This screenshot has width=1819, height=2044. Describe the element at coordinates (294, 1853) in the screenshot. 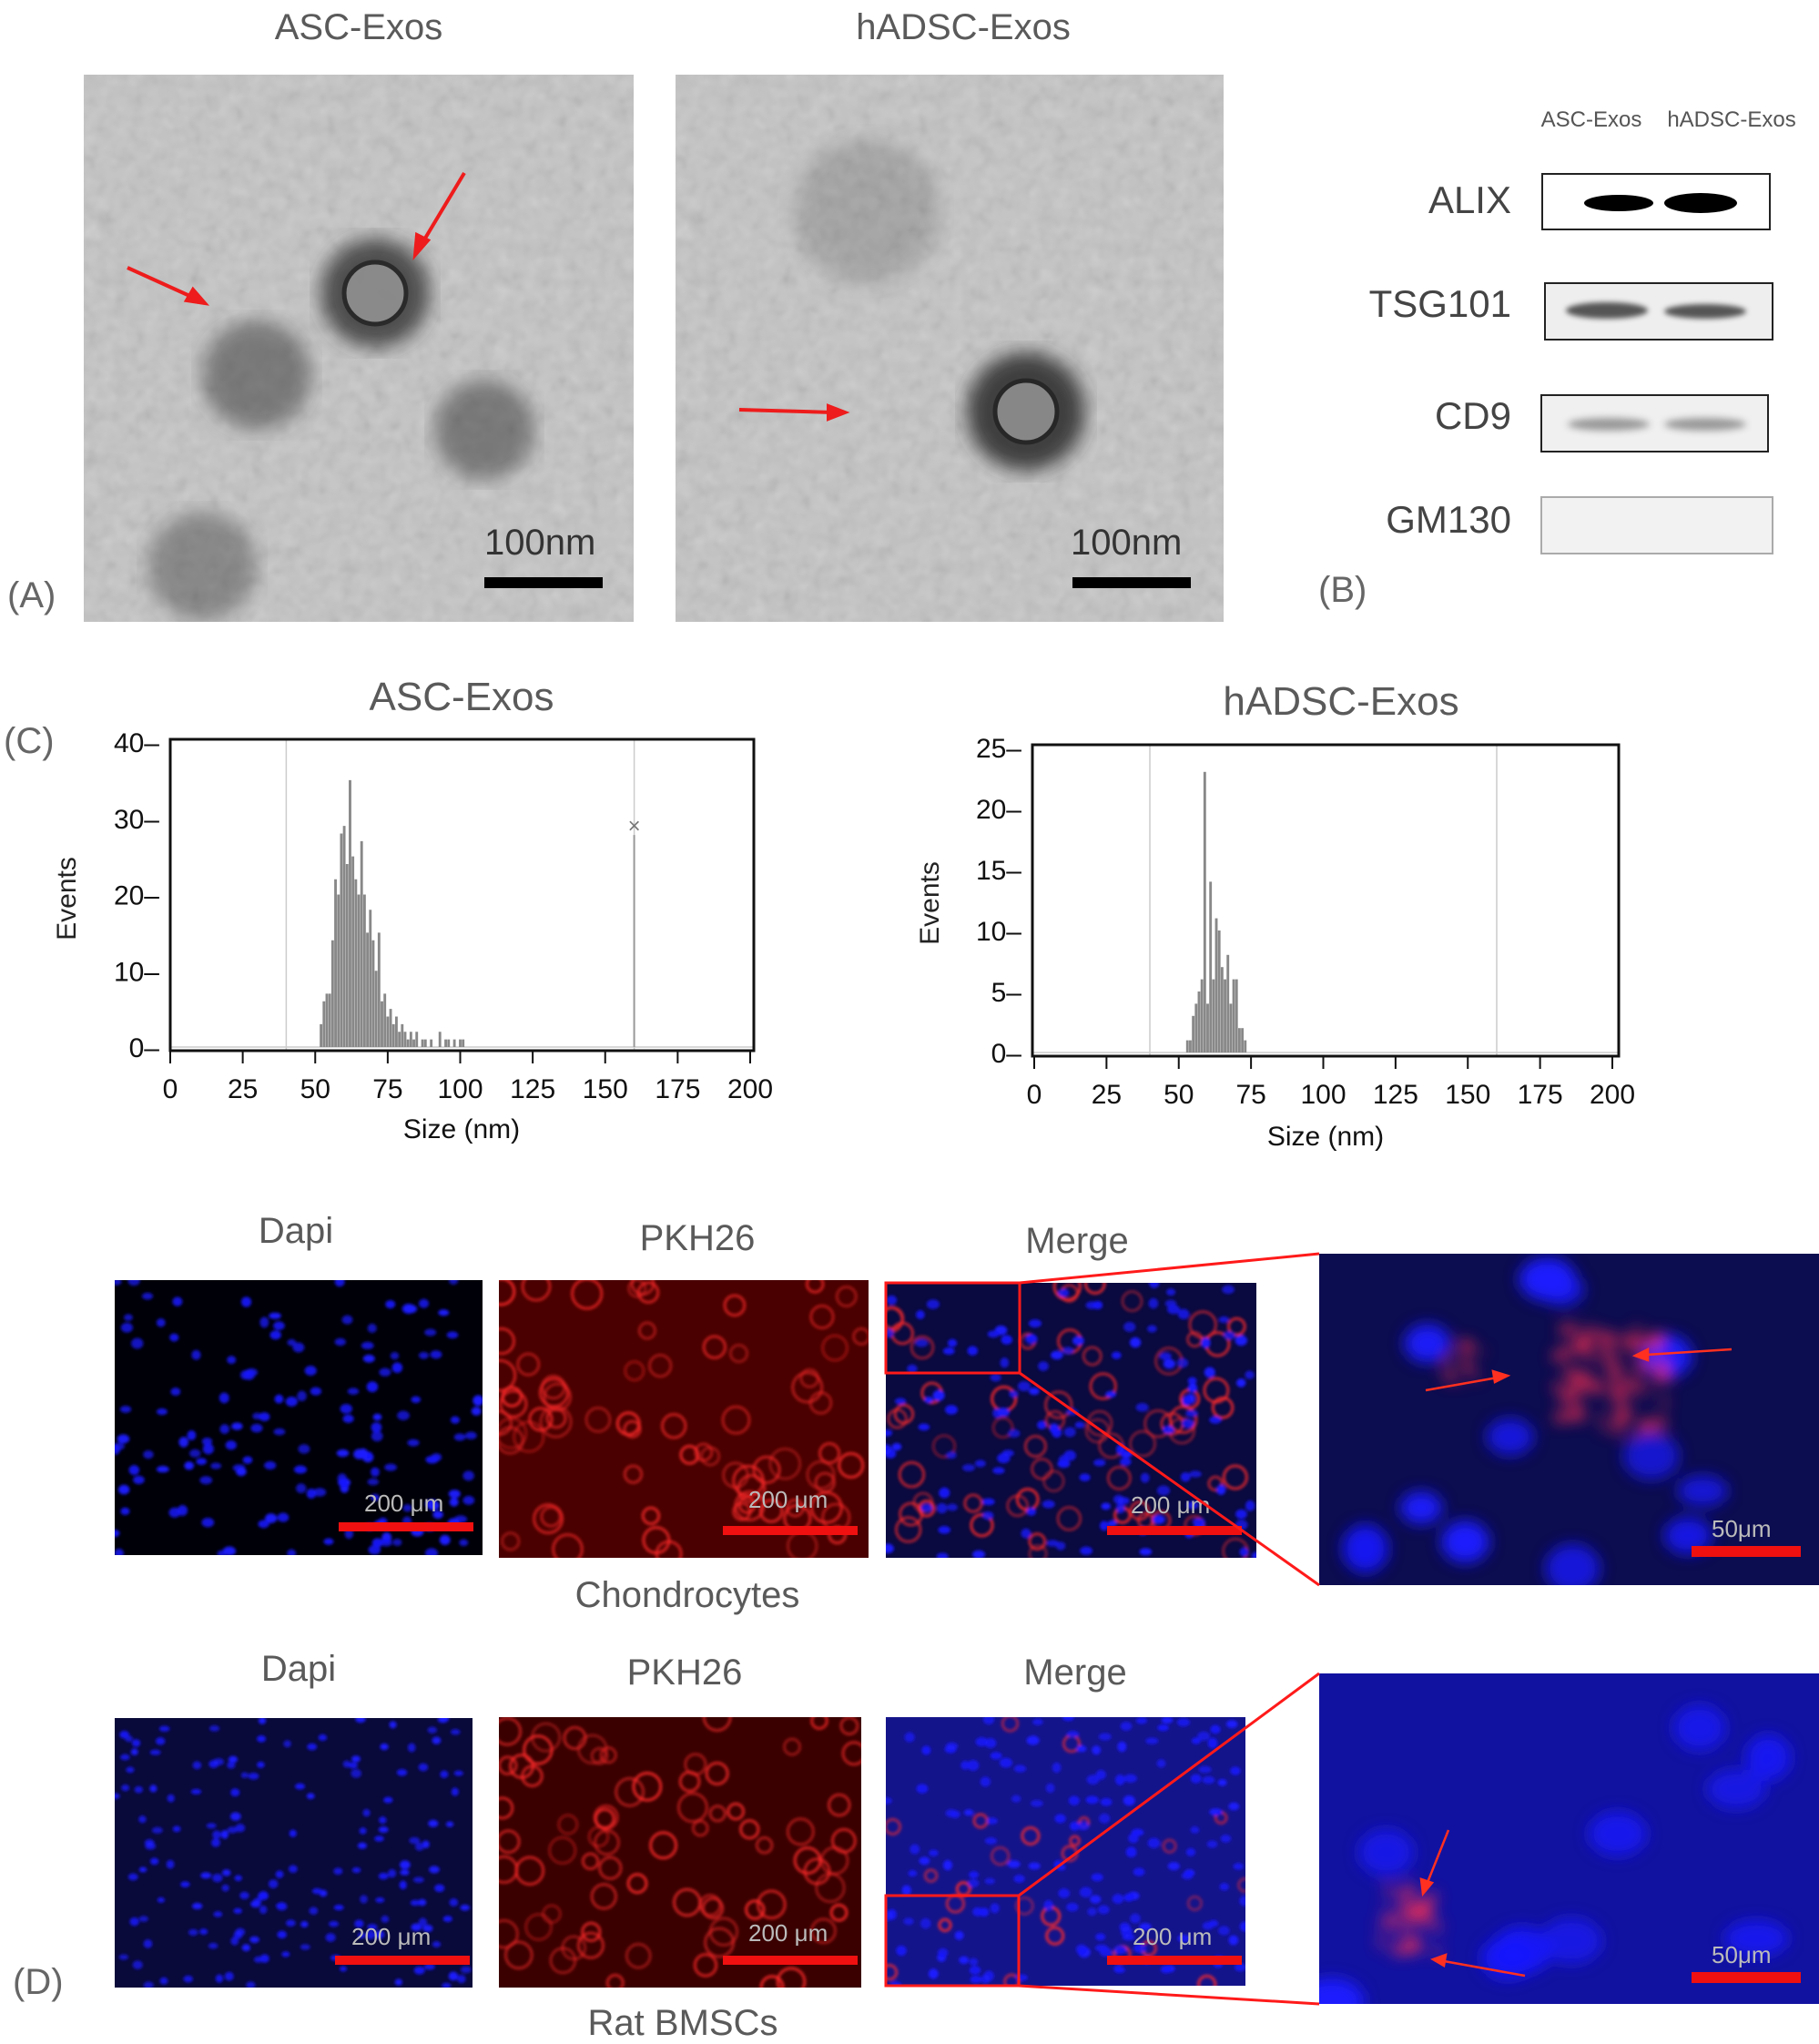

I see `dapi-image-rat-bmscs` at that location.